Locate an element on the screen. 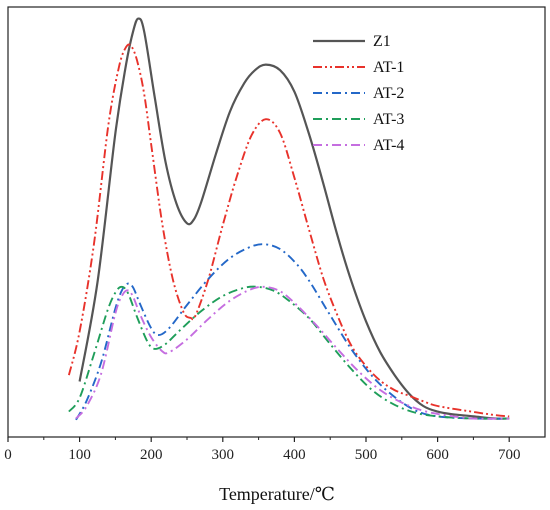  x-tick-label: 0 is located at coordinates (8, 455).